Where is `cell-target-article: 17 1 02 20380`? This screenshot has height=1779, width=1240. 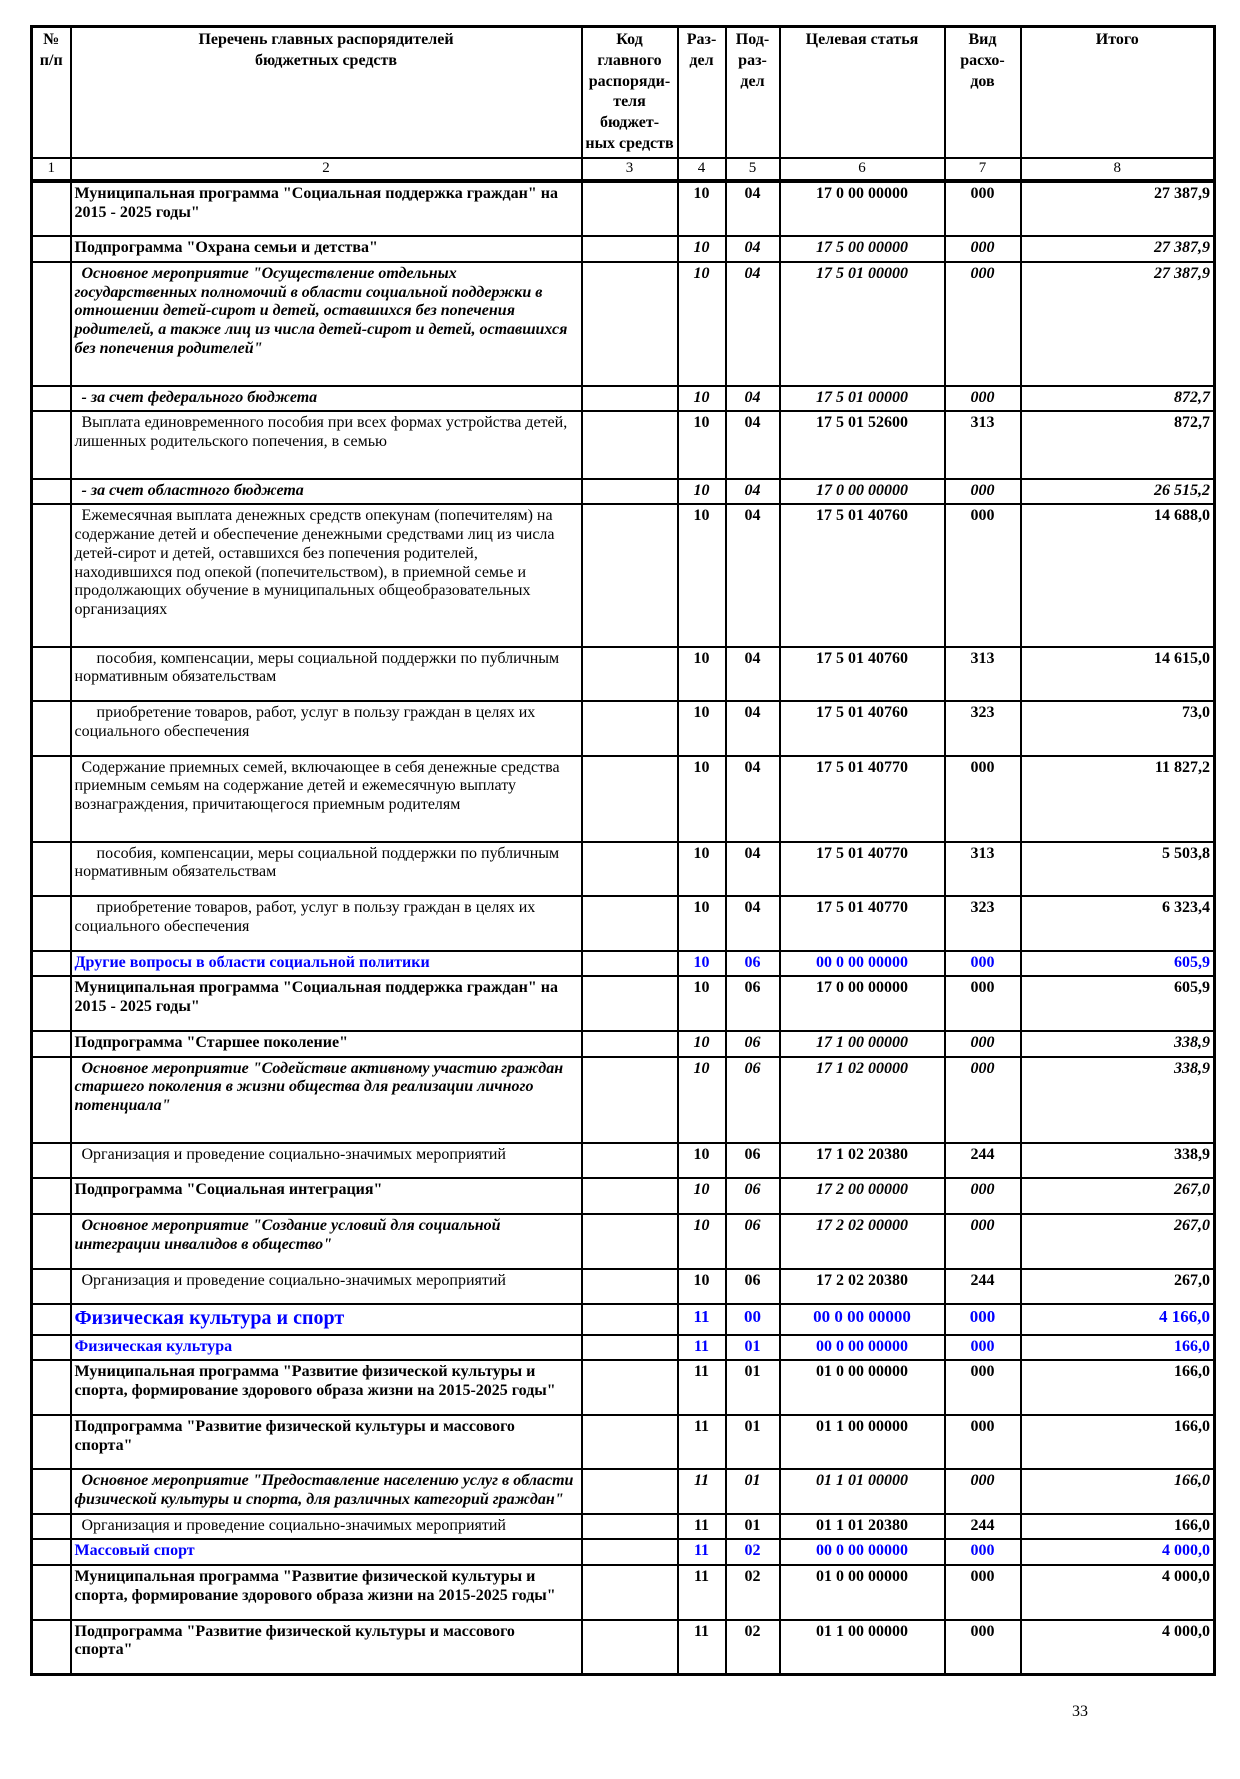 cell-target-article: 17 1 02 20380 is located at coordinates (862, 1160).